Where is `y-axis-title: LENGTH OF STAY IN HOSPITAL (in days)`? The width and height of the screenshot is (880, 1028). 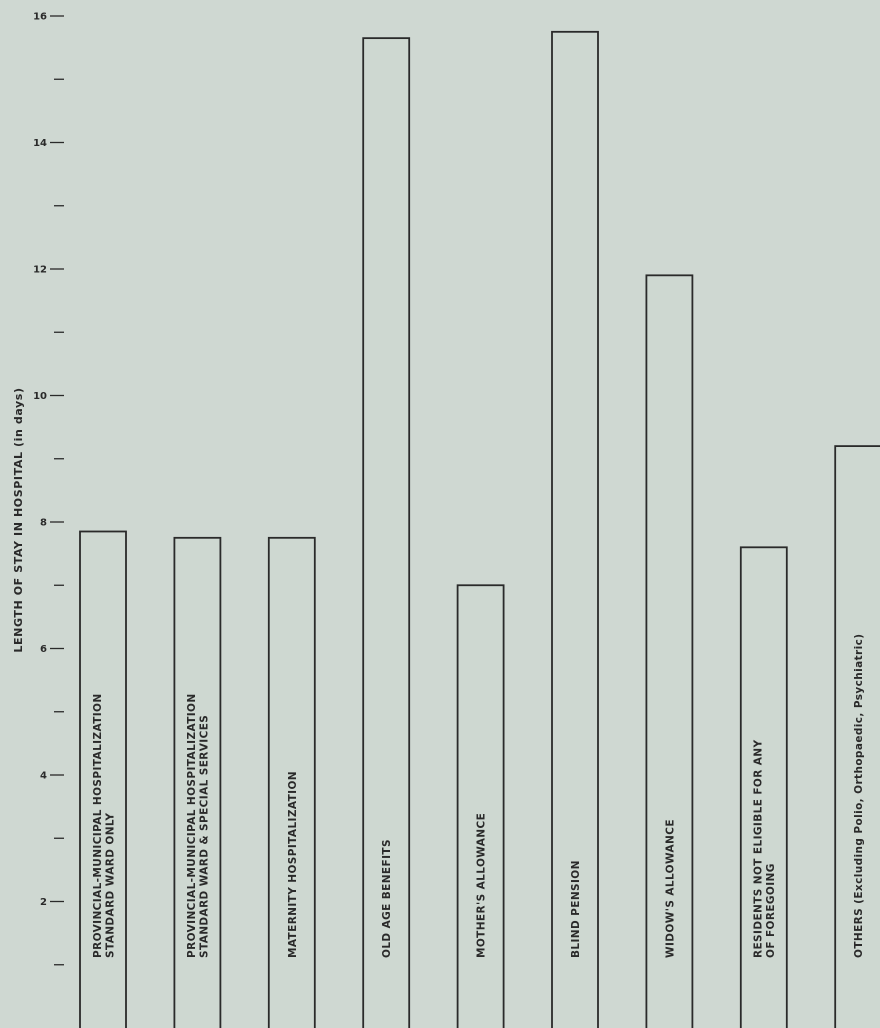 y-axis-title: LENGTH OF STAY IN HOSPITAL (in days) is located at coordinates (18, 519).